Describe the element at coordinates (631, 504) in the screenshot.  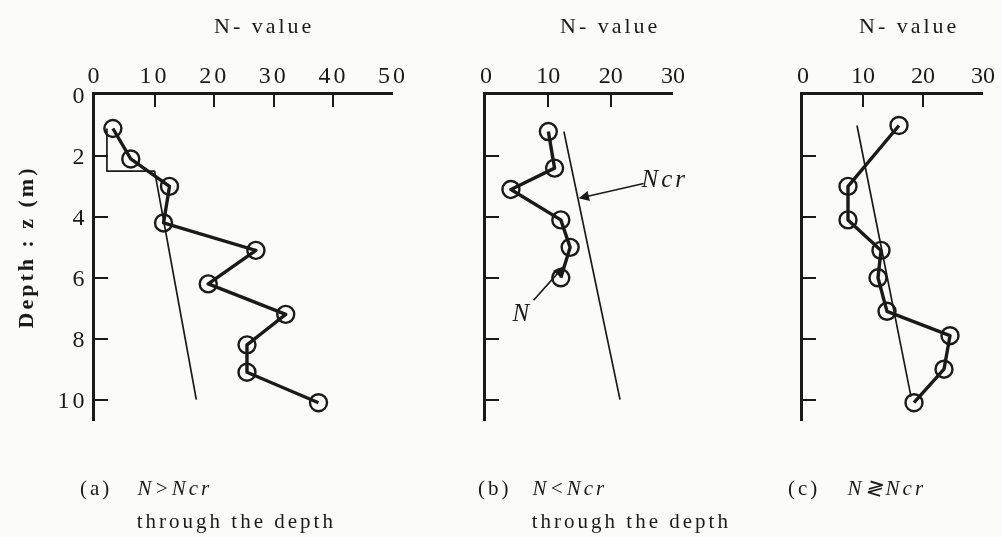
I see `text: N<Ncr through the depth` at that location.